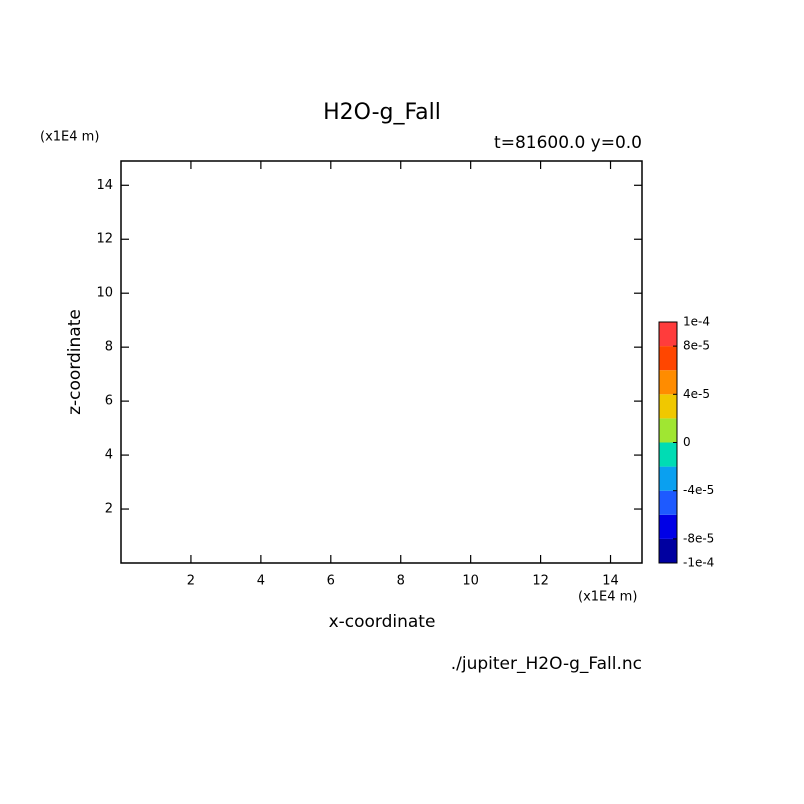  I want to click on x-tick-label: 2, so click(191, 581).